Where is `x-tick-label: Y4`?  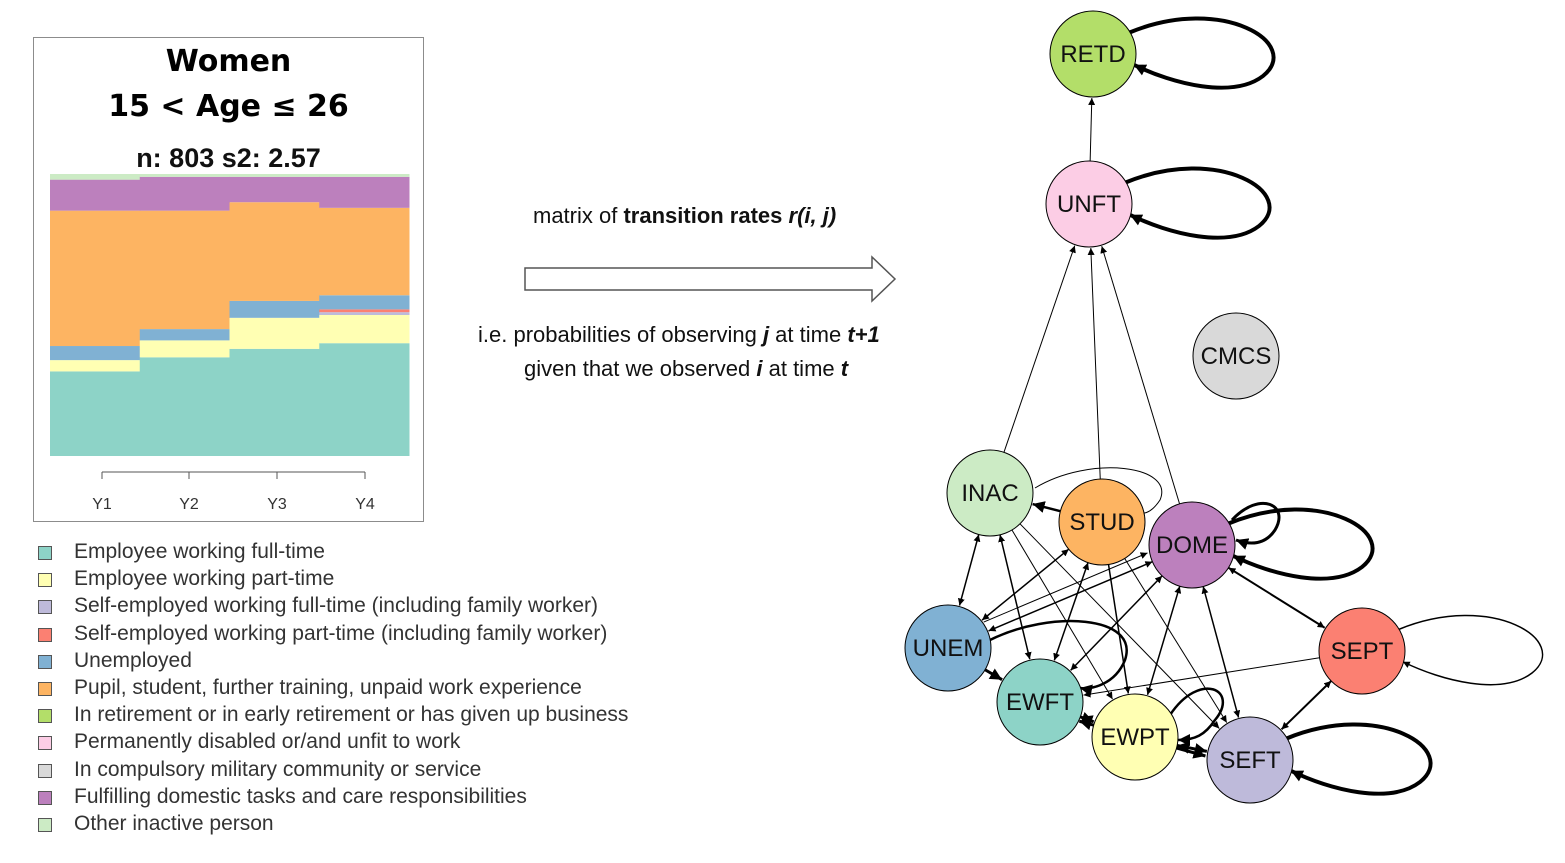
x-tick-label: Y4 is located at coordinates (365, 504).